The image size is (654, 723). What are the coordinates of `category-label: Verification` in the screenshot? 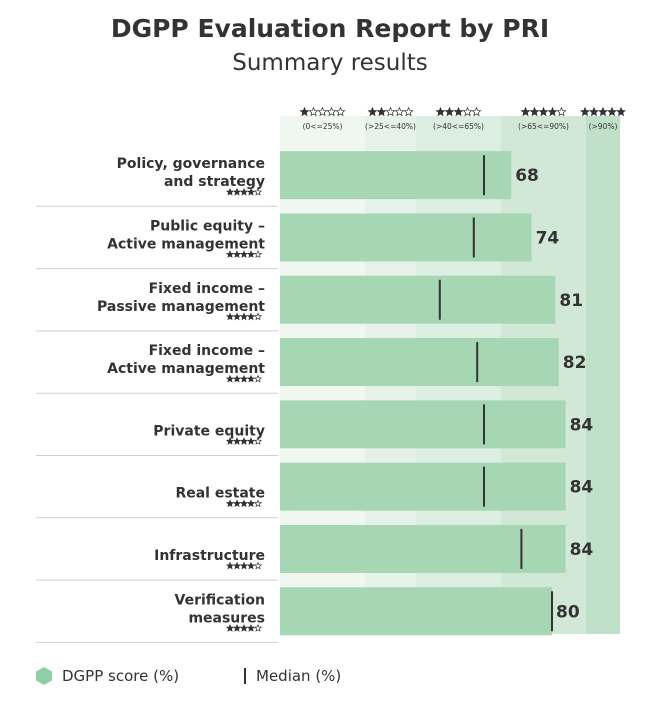 It's located at (220, 600).